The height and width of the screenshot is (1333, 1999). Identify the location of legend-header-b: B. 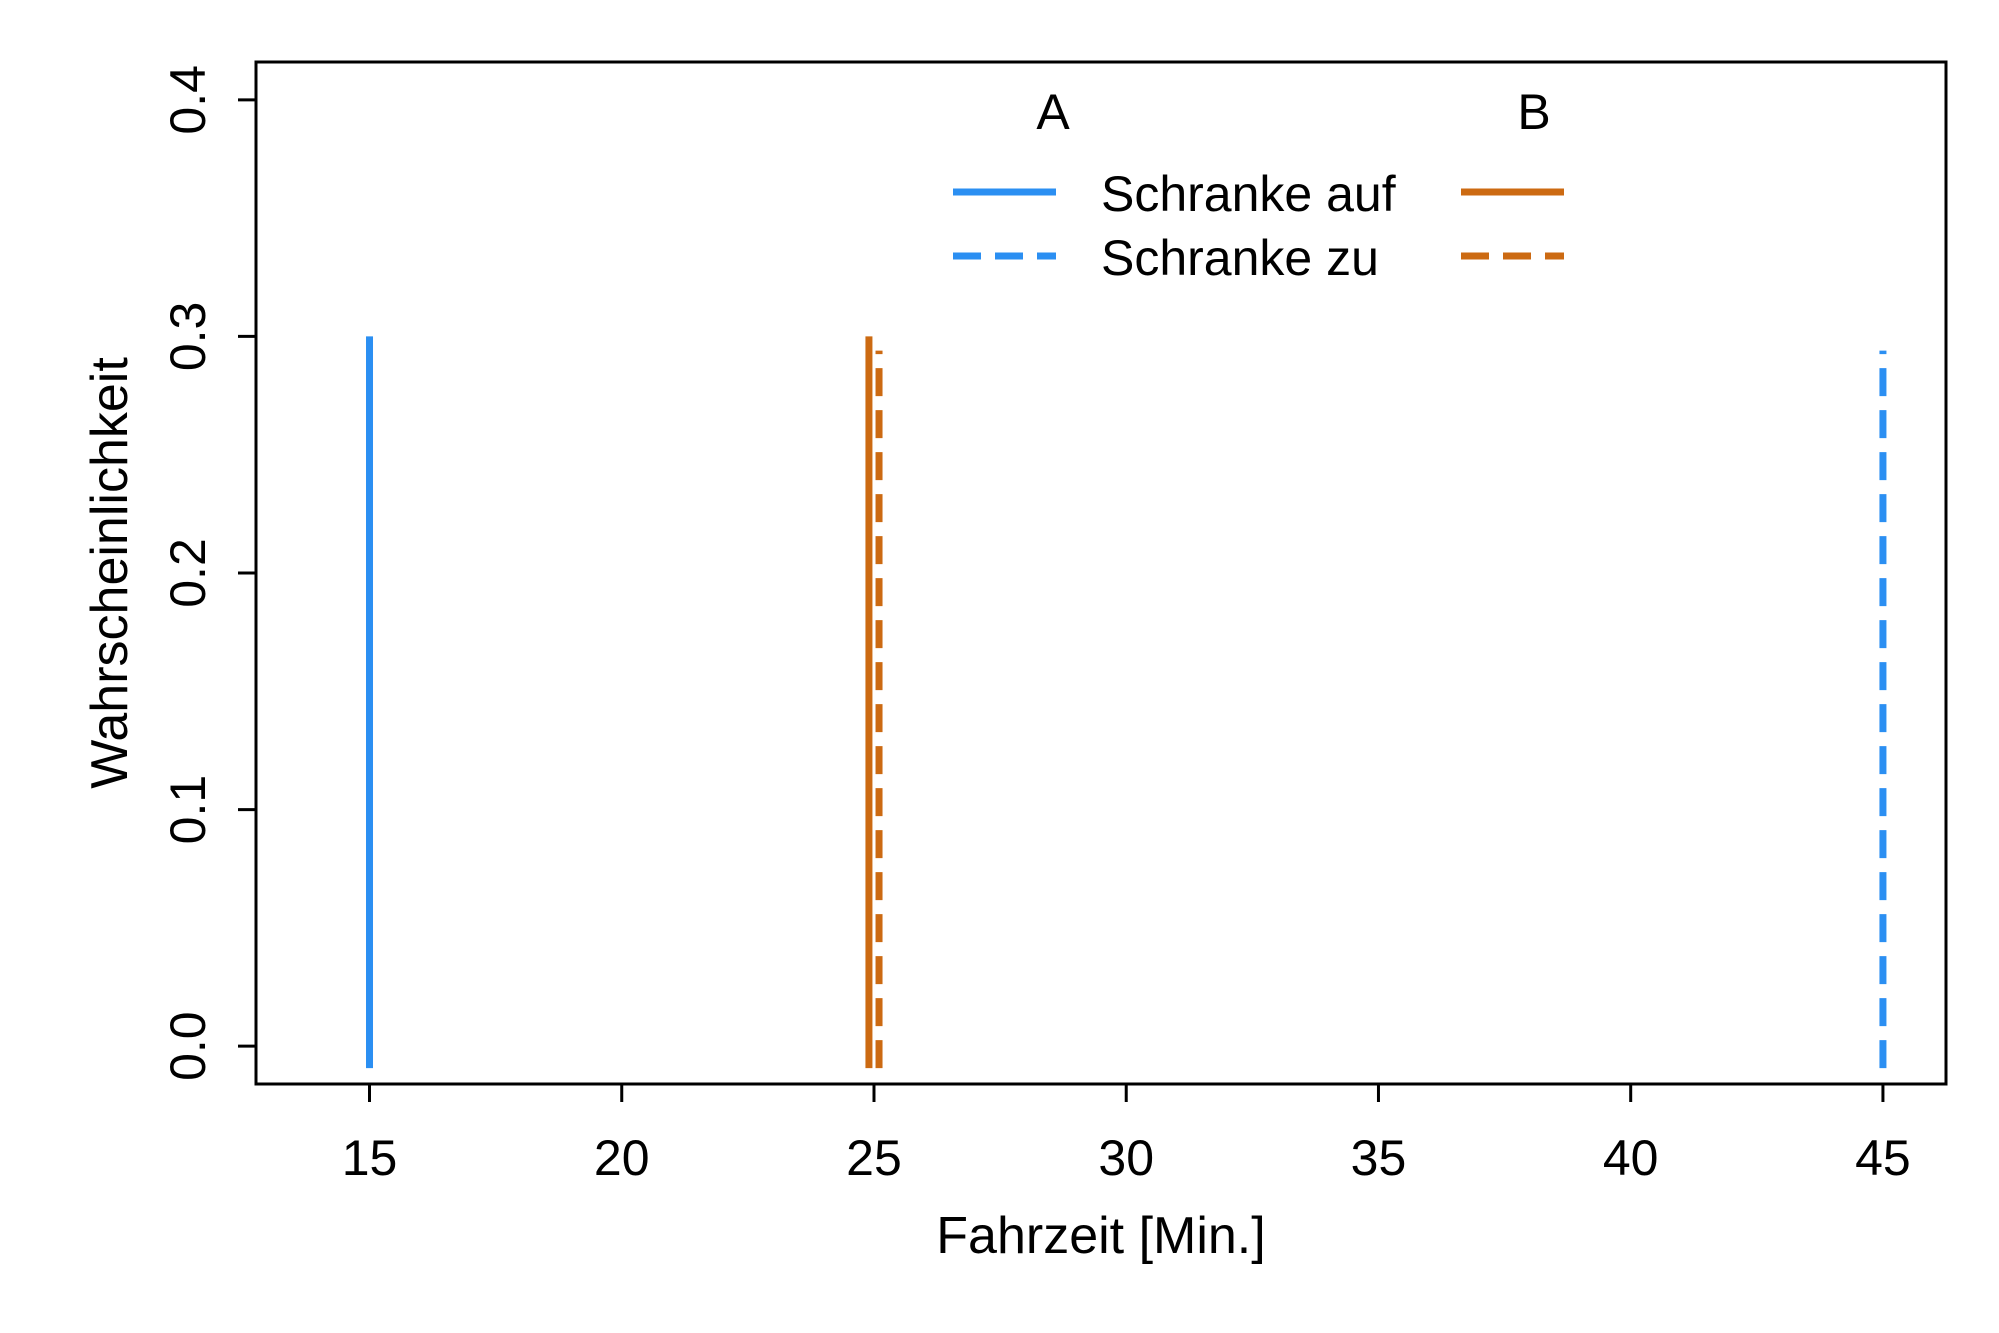
(1533, 112).